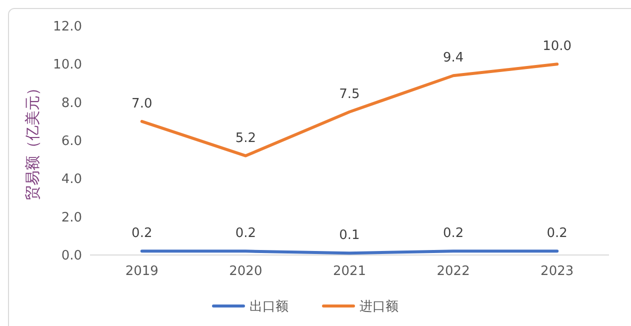  What do you see at coordinates (453, 271) in the screenshot?
I see `x-tick-label: 2022` at bounding box center [453, 271].